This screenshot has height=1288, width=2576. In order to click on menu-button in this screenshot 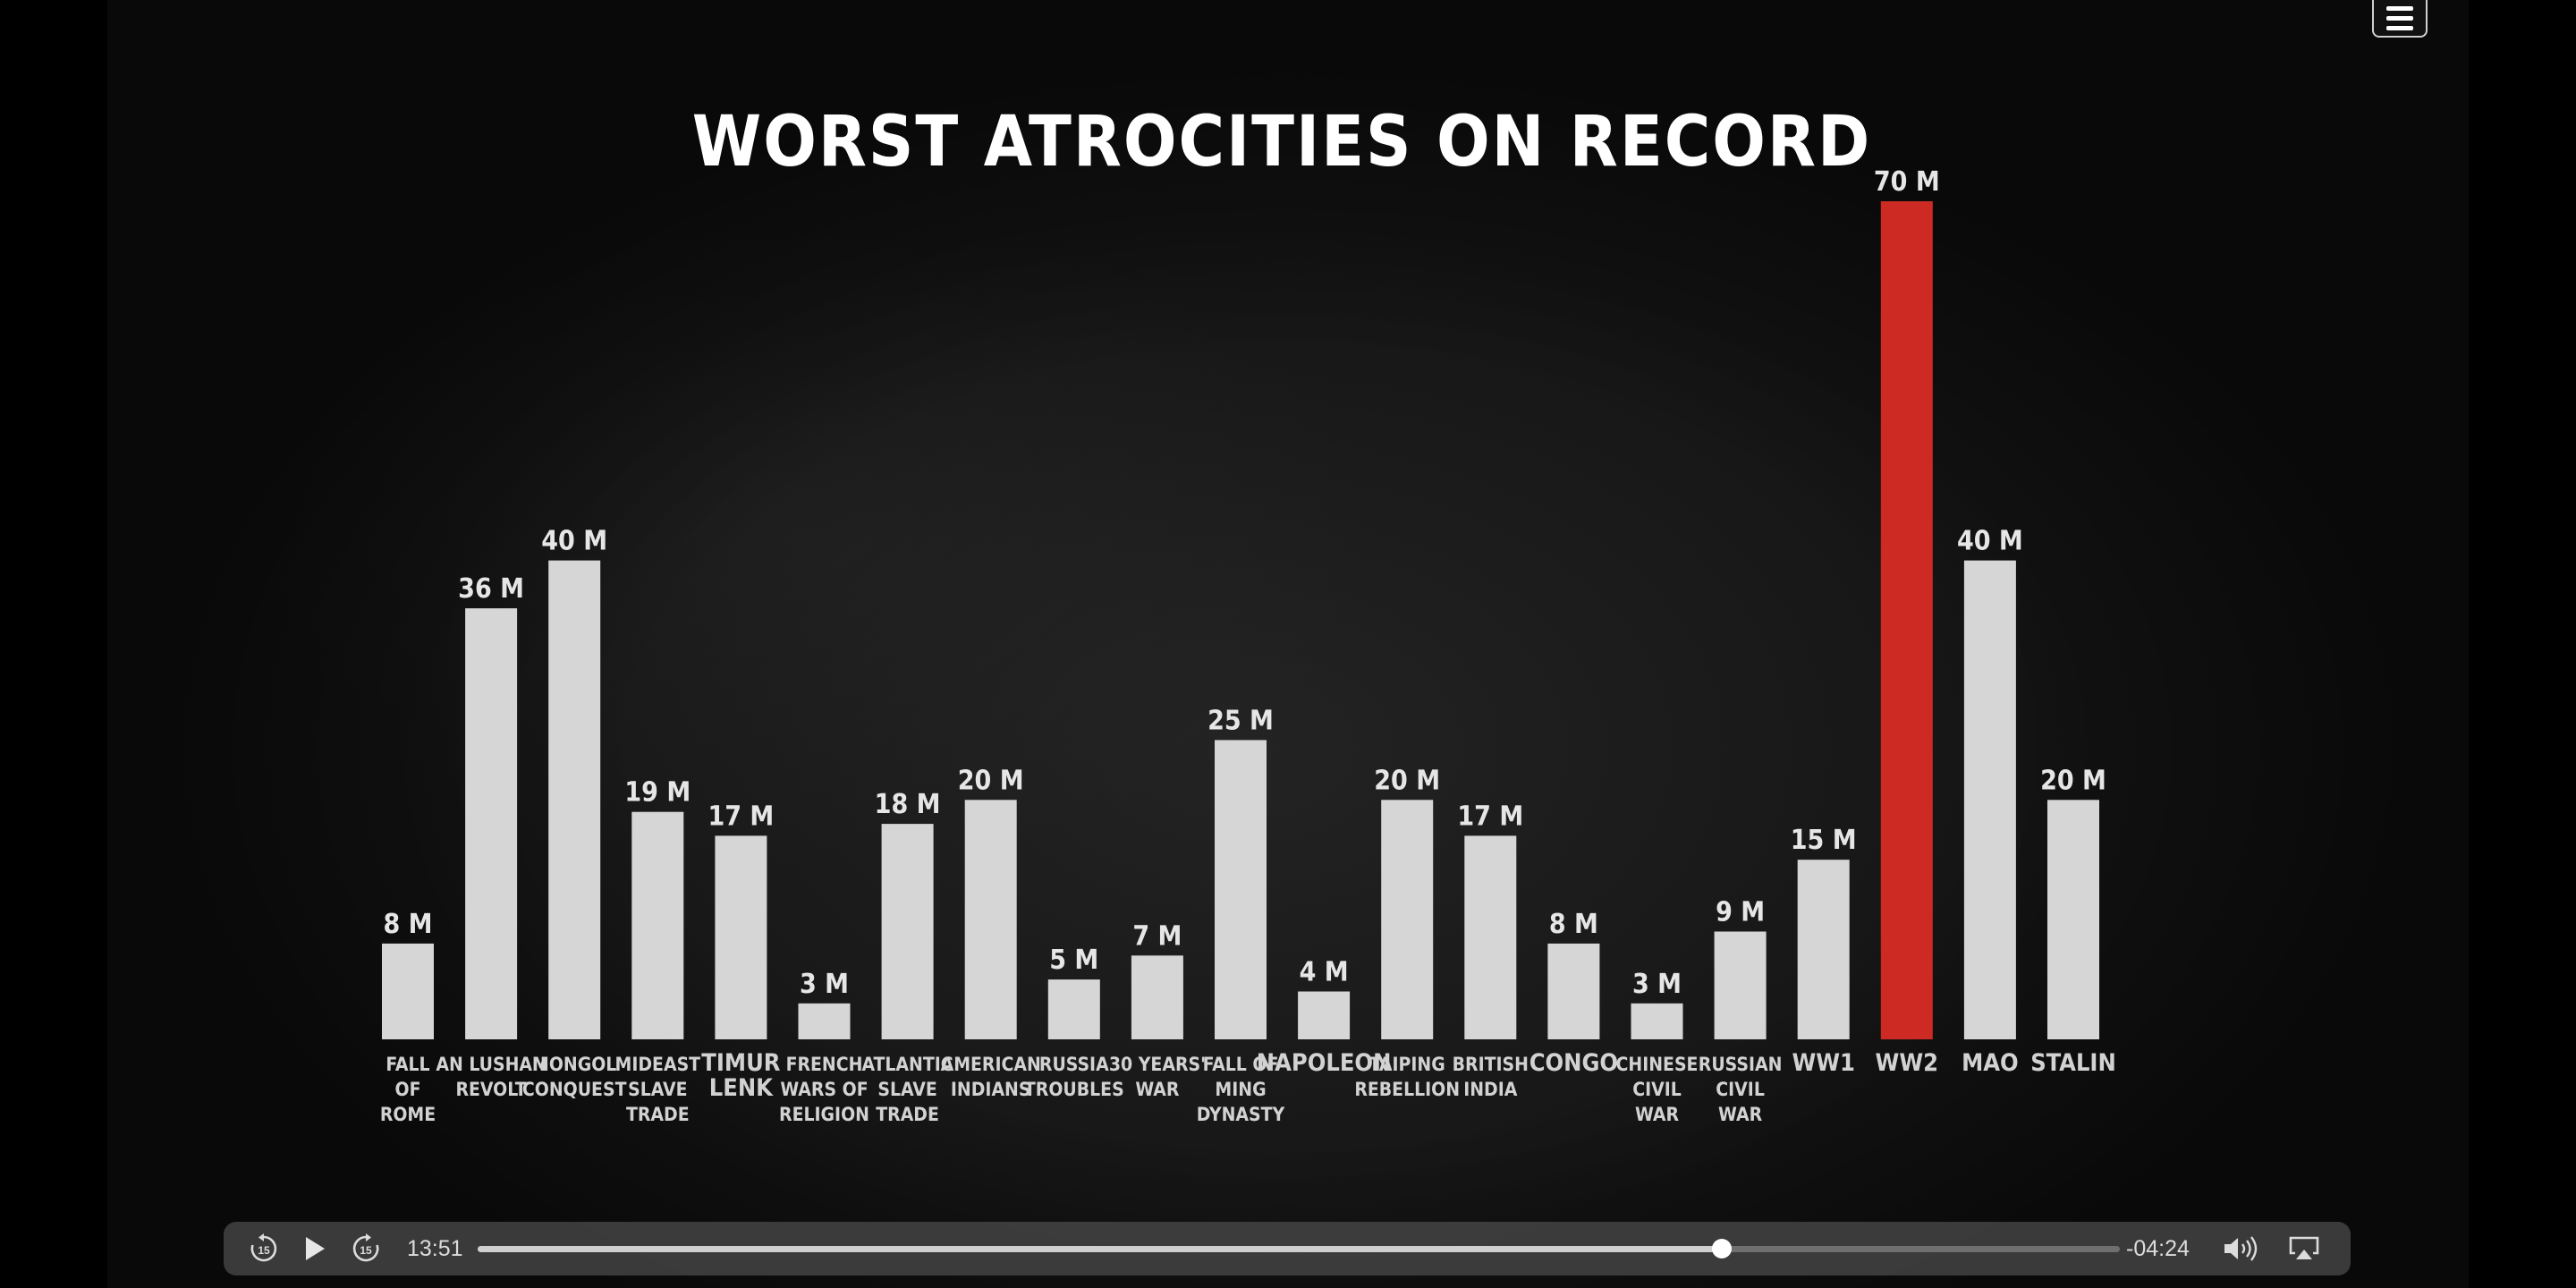, I will do `click(2400, 19)`.